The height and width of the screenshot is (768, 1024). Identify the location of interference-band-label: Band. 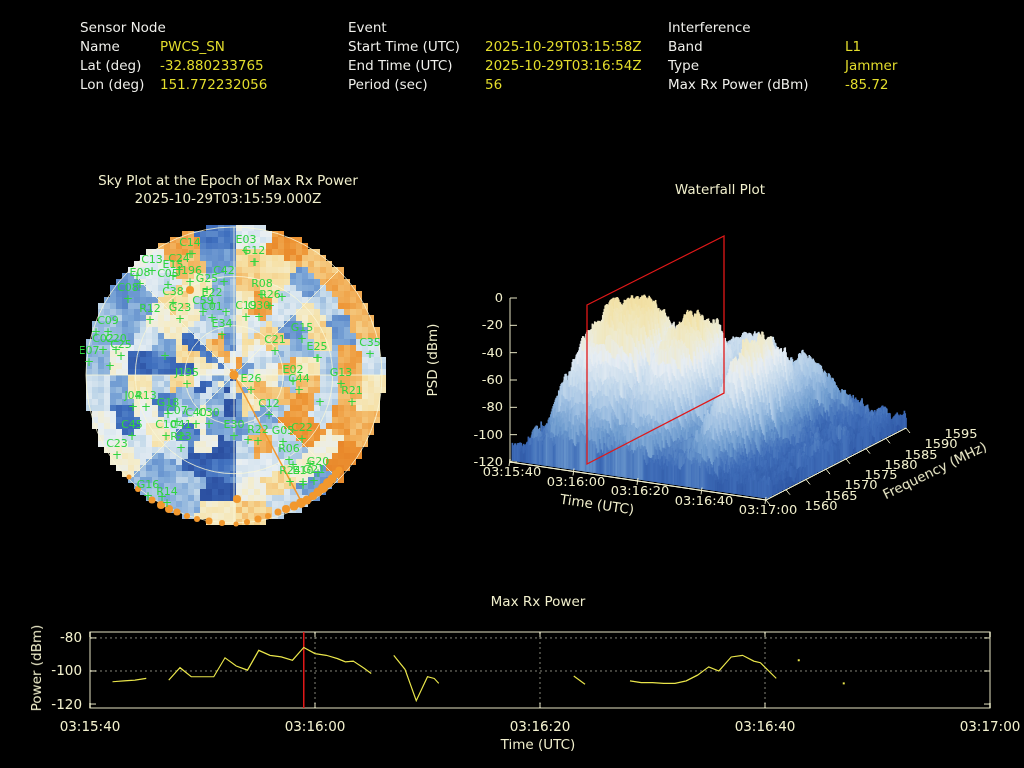
(685, 47).